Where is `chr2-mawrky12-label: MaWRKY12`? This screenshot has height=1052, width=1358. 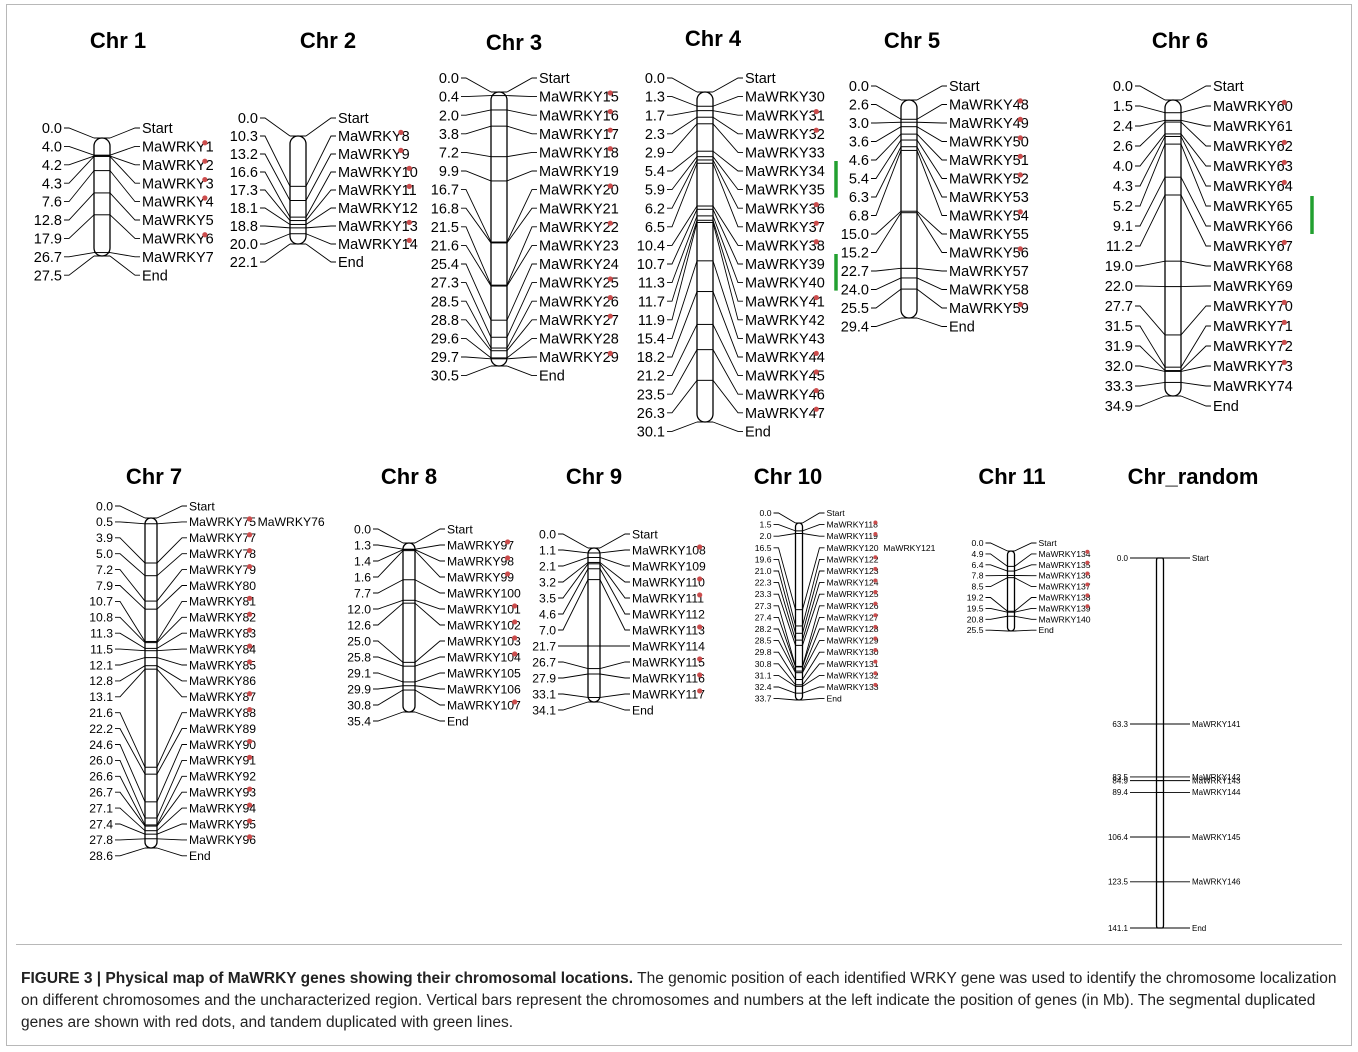 chr2-mawrky12-label: MaWRKY12 is located at coordinates (378, 209).